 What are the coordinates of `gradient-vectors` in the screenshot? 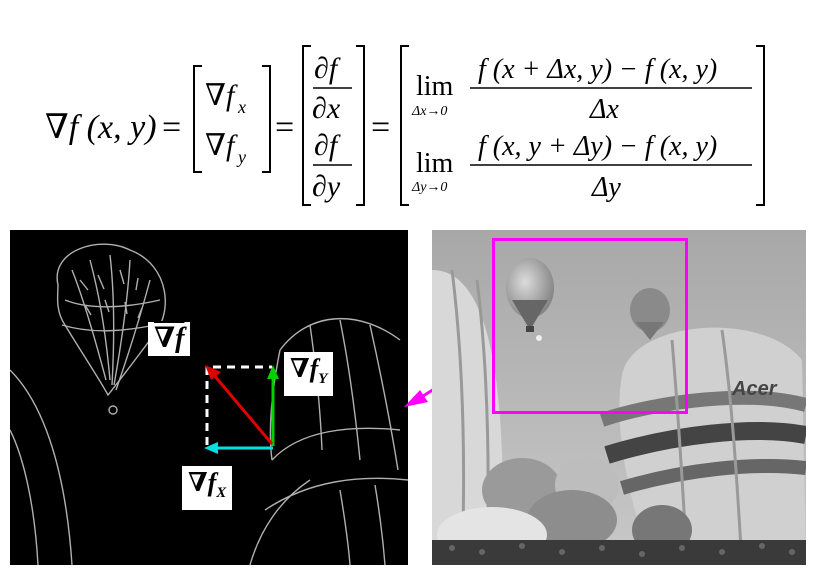 It's located at (241, 409).